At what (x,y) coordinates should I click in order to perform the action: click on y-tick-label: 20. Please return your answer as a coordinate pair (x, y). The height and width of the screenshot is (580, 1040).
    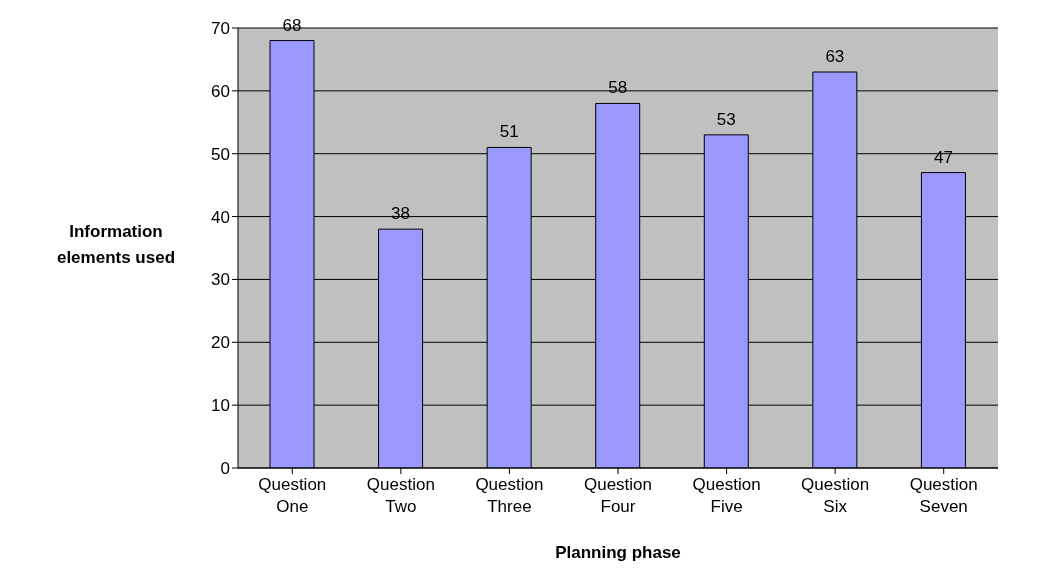
    Looking at the image, I should click on (220, 343).